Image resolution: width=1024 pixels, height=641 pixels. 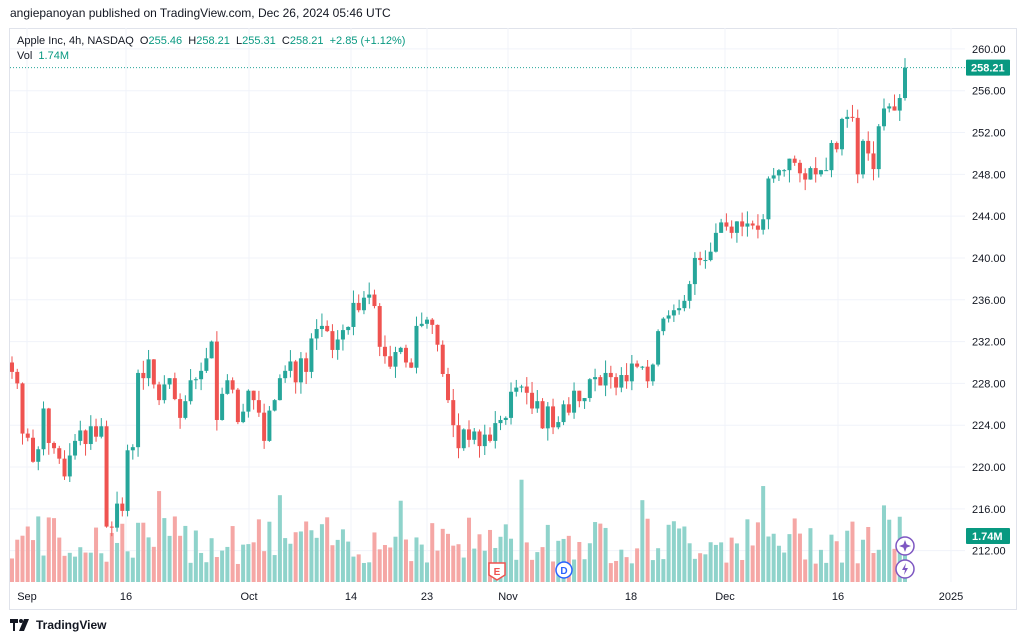 What do you see at coordinates (905, 546) in the screenshot?
I see `sparkle-glyph-icon` at bounding box center [905, 546].